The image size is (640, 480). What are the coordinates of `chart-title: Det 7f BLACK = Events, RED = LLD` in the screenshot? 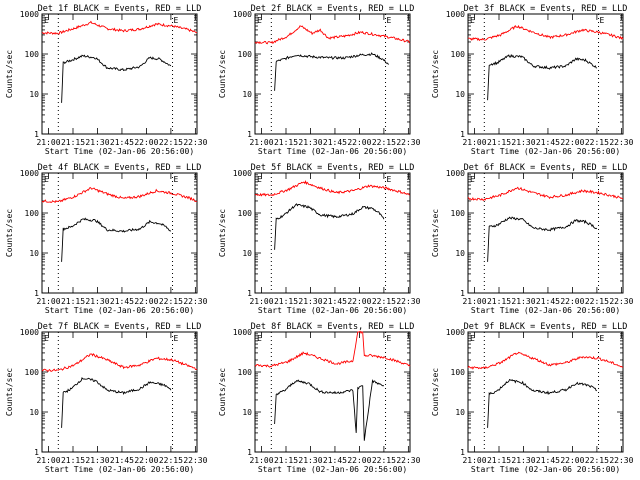 It's located at (120, 327).